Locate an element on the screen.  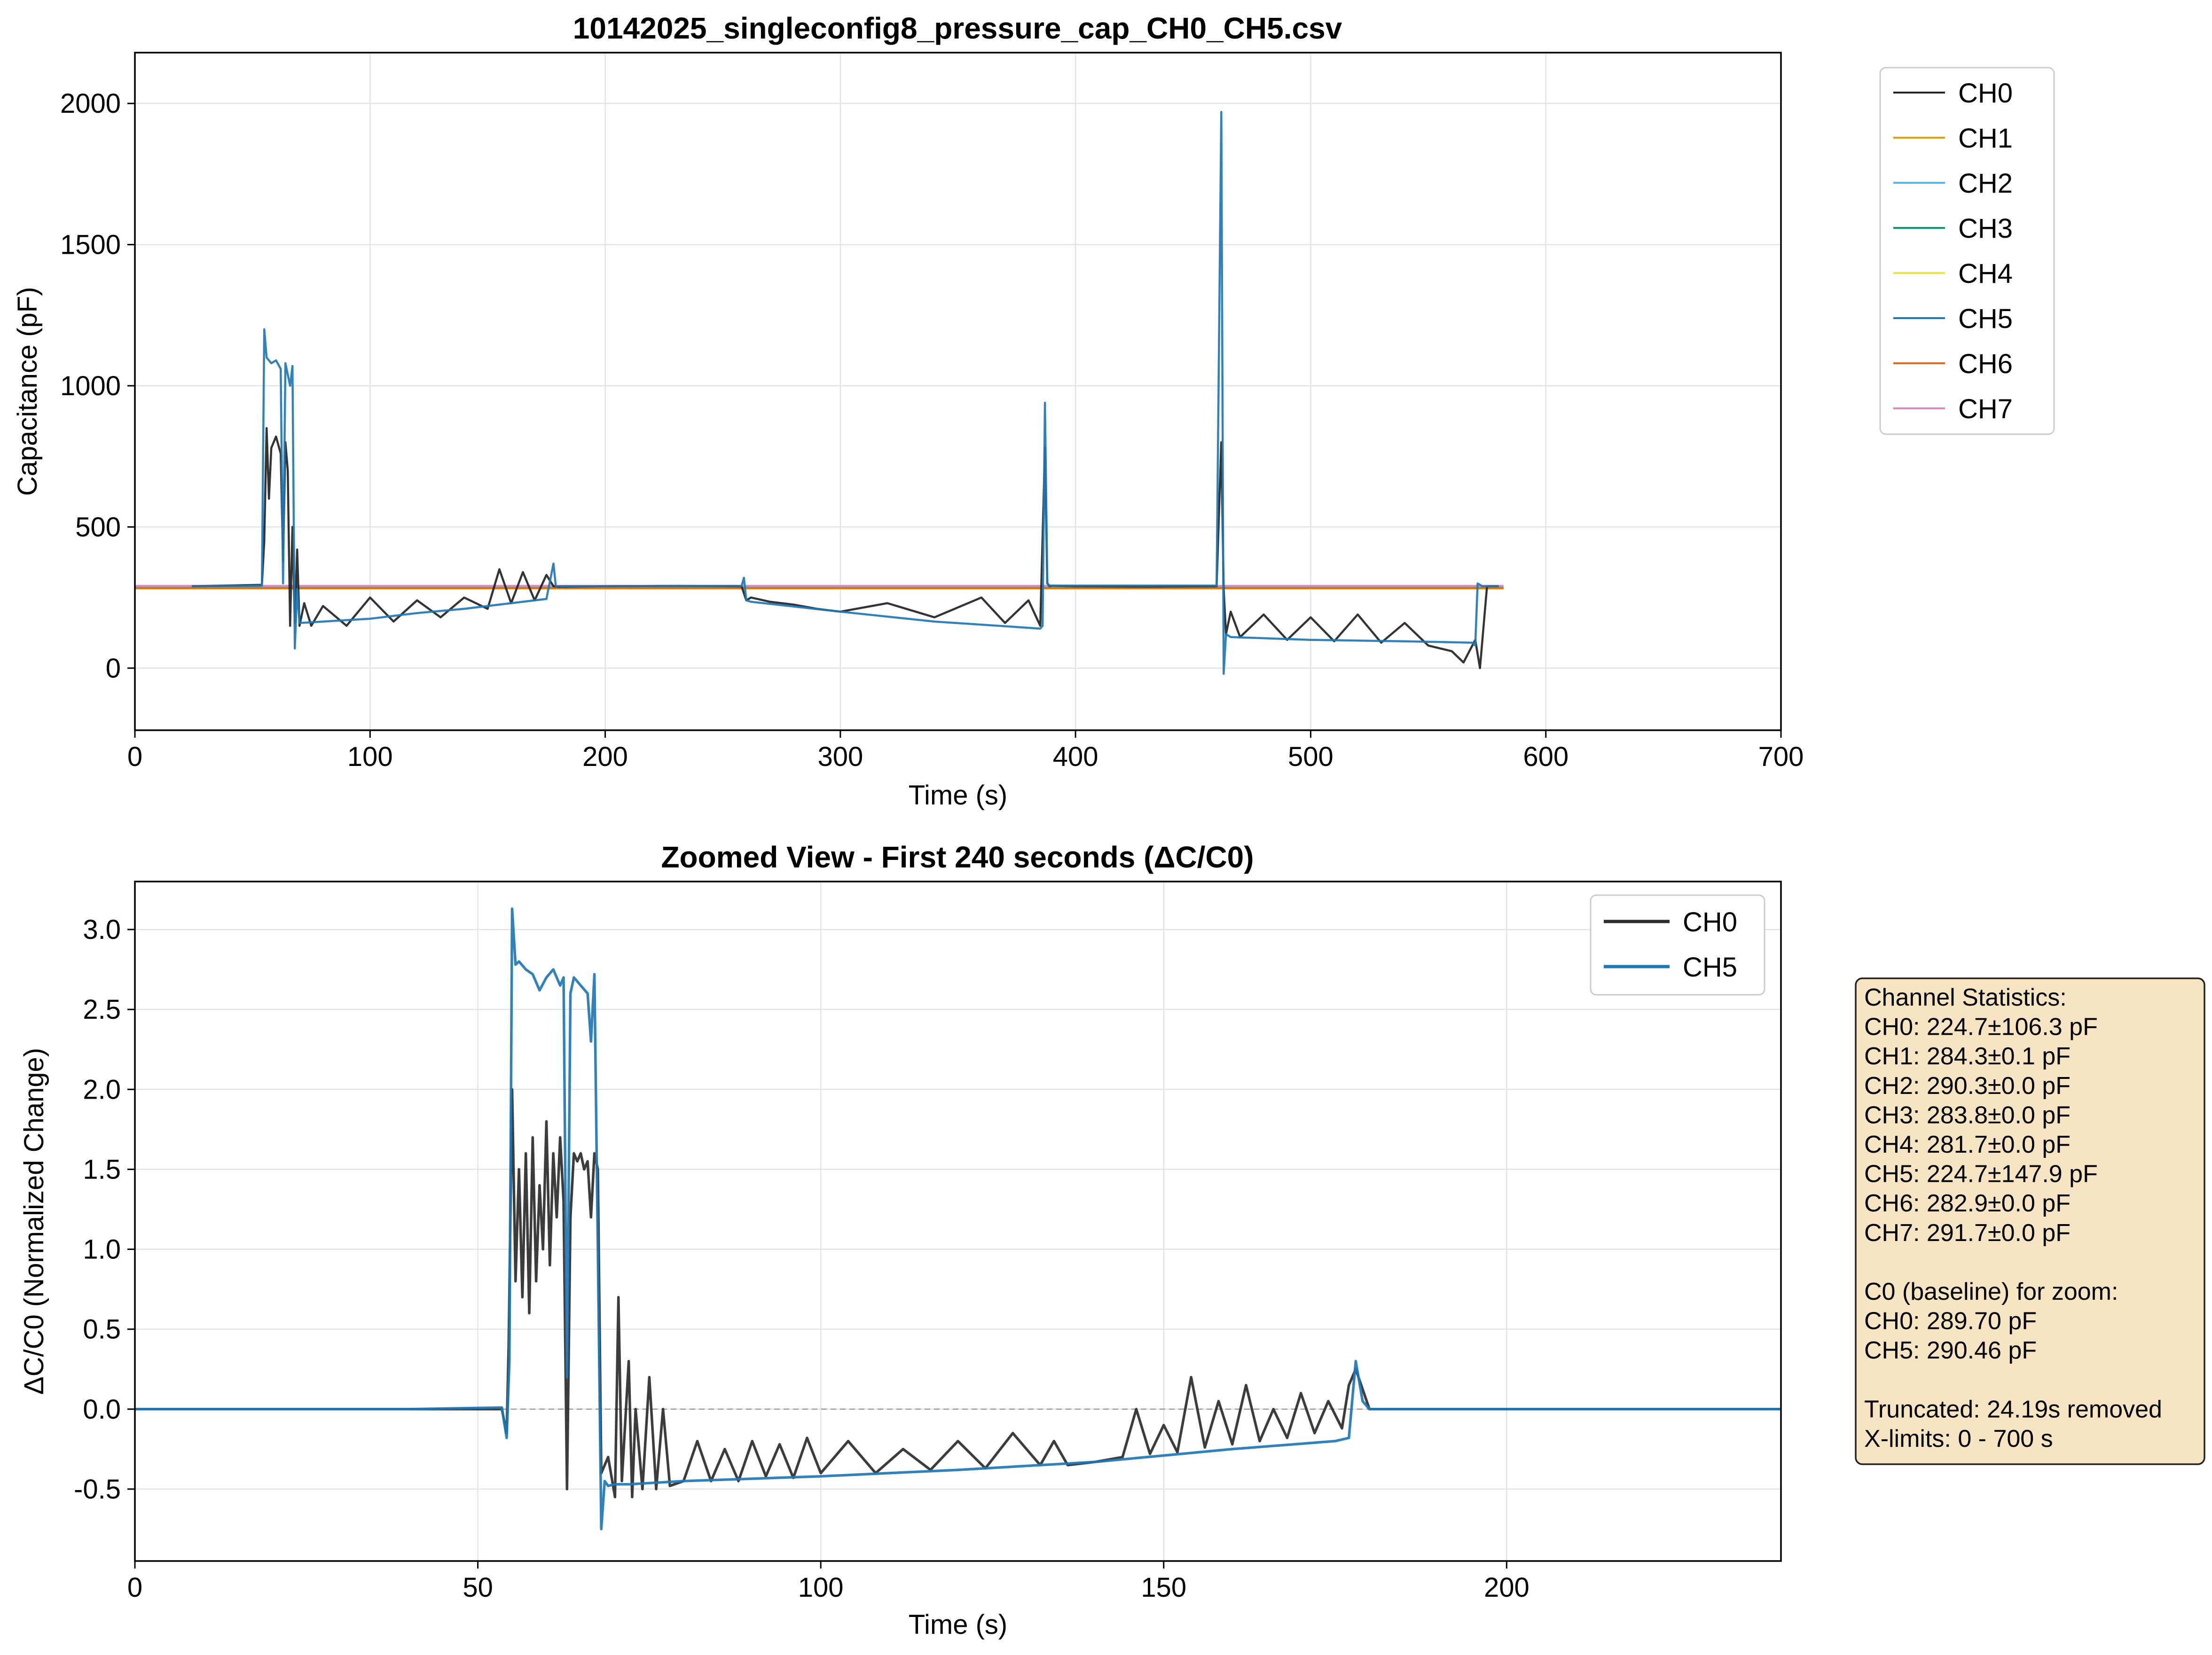
bottom-legend: CH0 CH5 is located at coordinates (1677, 945).